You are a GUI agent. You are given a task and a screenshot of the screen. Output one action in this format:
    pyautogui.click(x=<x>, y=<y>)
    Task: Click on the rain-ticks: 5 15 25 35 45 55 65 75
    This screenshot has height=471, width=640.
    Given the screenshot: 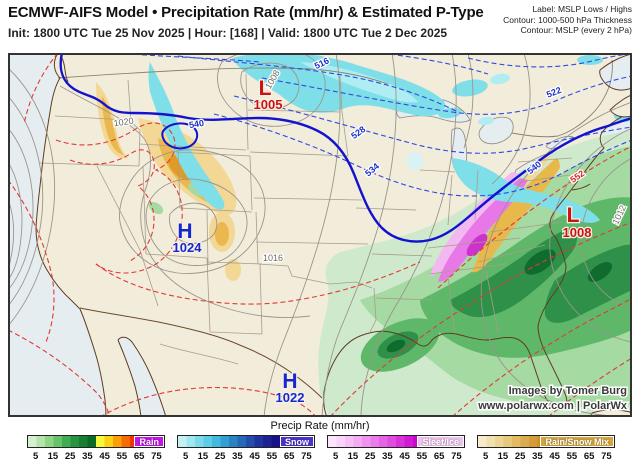 What is the action you would take?
    pyautogui.click(x=96, y=456)
    